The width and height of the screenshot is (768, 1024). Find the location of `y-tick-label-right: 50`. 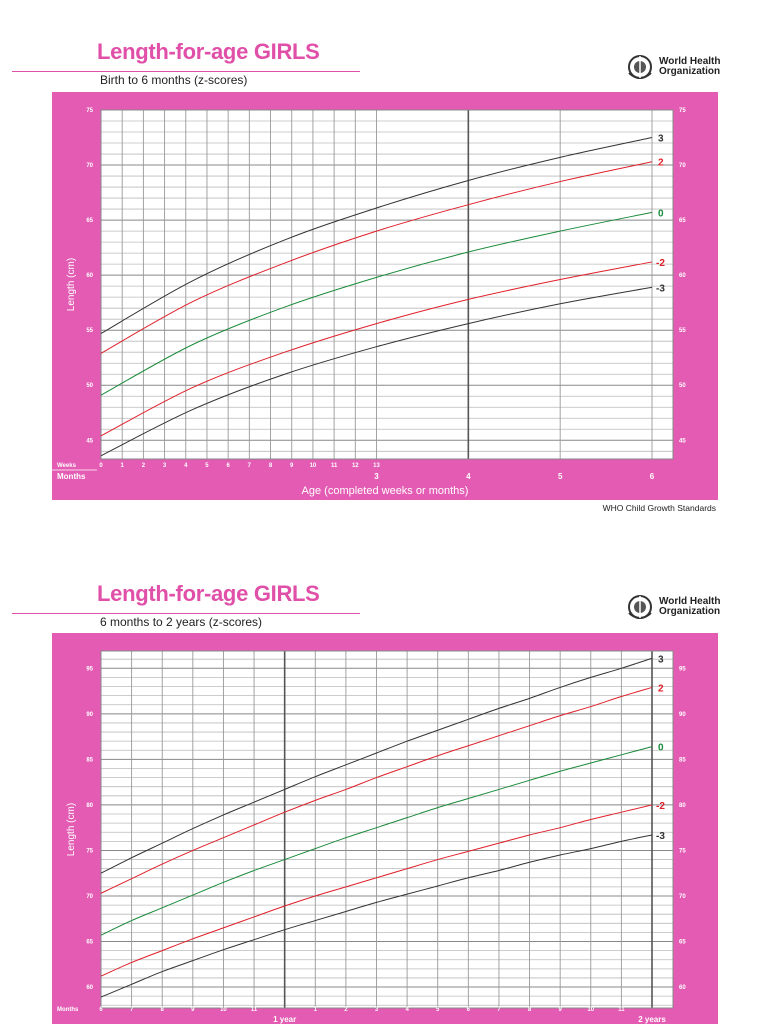

y-tick-label-right: 50 is located at coordinates (682, 386).